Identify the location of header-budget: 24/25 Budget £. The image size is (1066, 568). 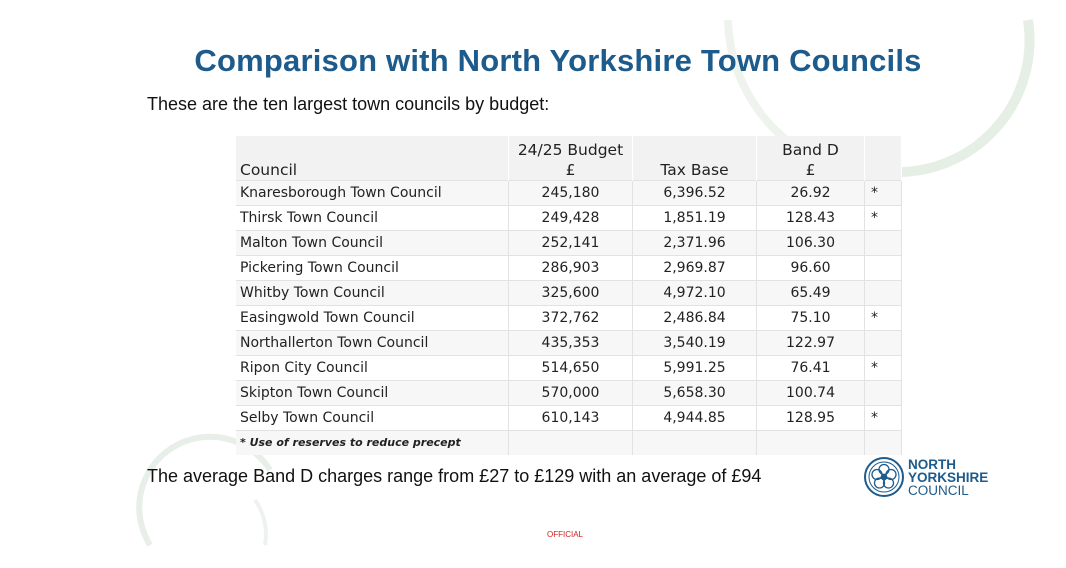
(570, 158).